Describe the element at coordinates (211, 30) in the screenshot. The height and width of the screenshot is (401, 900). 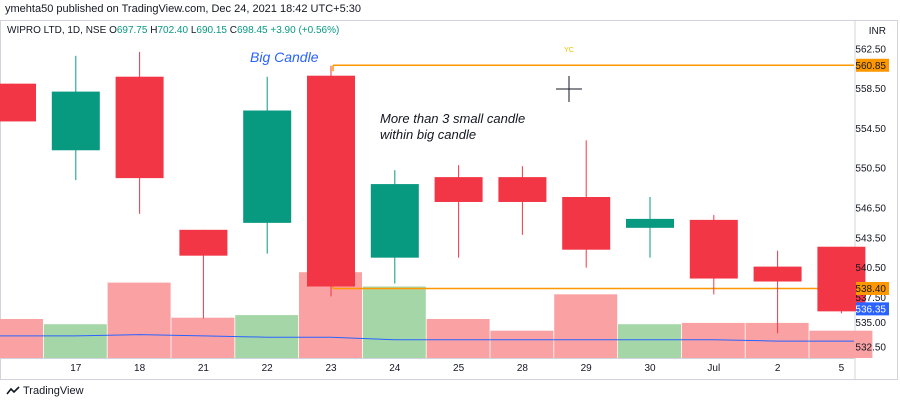
I see `ohlc-low: 690.15` at that location.